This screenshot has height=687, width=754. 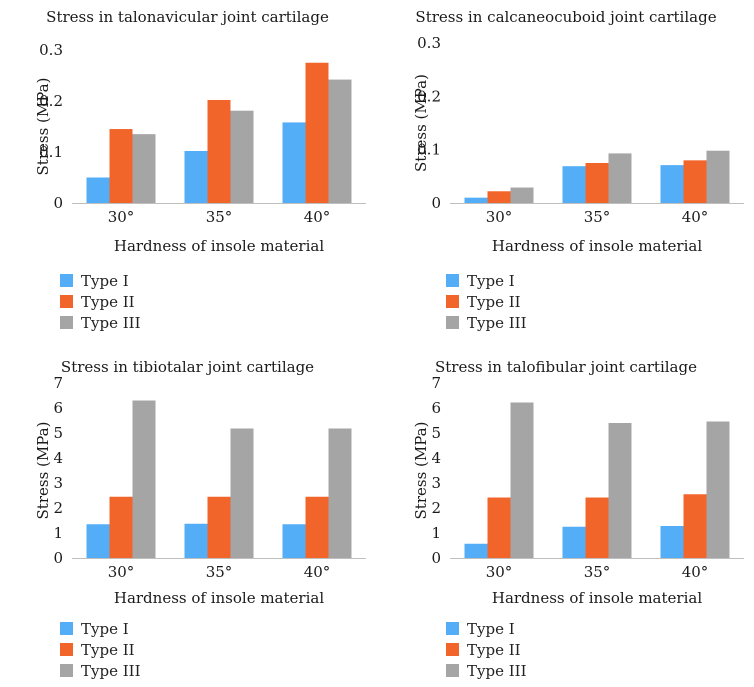 I want to click on legend-talofibular: Type I Type II Type III, so click(x=486, y=649).